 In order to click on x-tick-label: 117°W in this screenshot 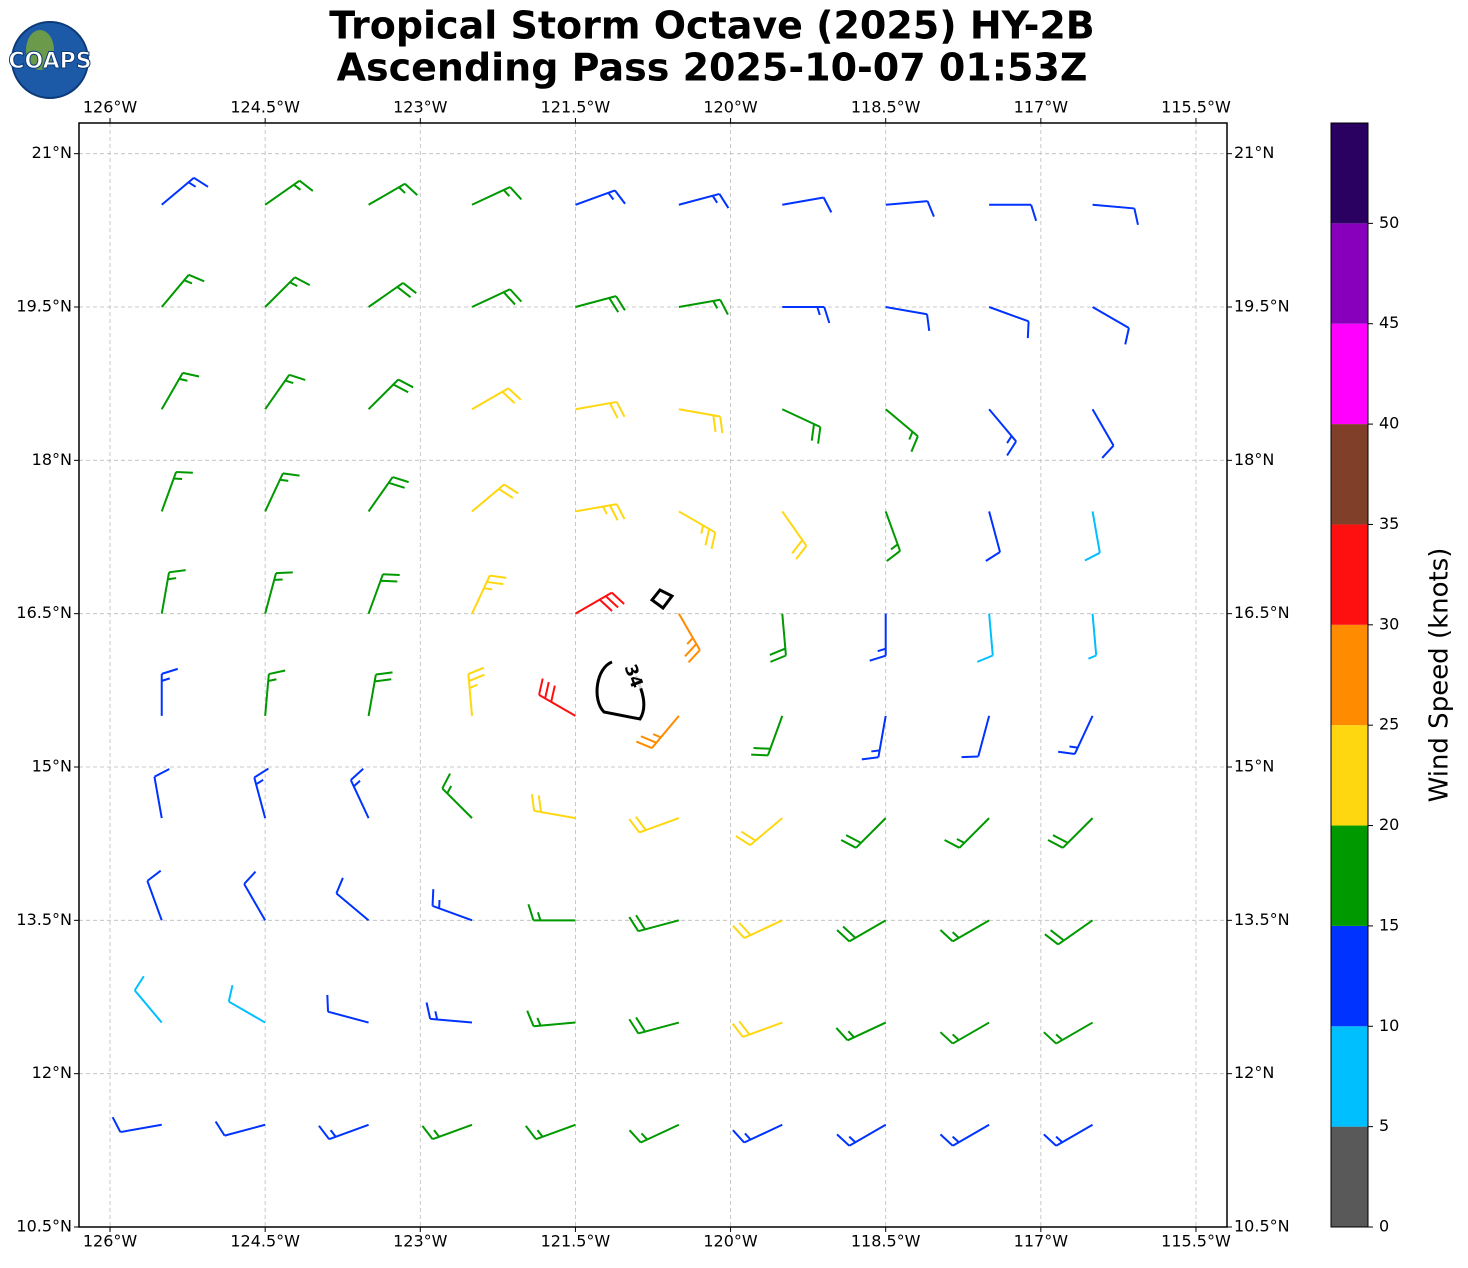, I will do `click(1041, 107)`.